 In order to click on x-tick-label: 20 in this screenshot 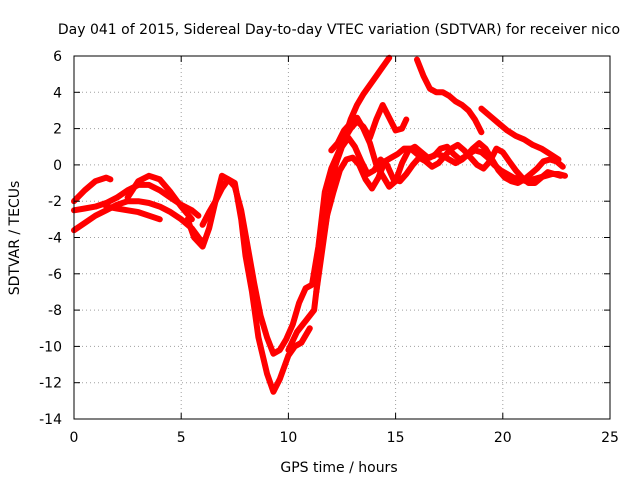, I will do `click(503, 438)`.